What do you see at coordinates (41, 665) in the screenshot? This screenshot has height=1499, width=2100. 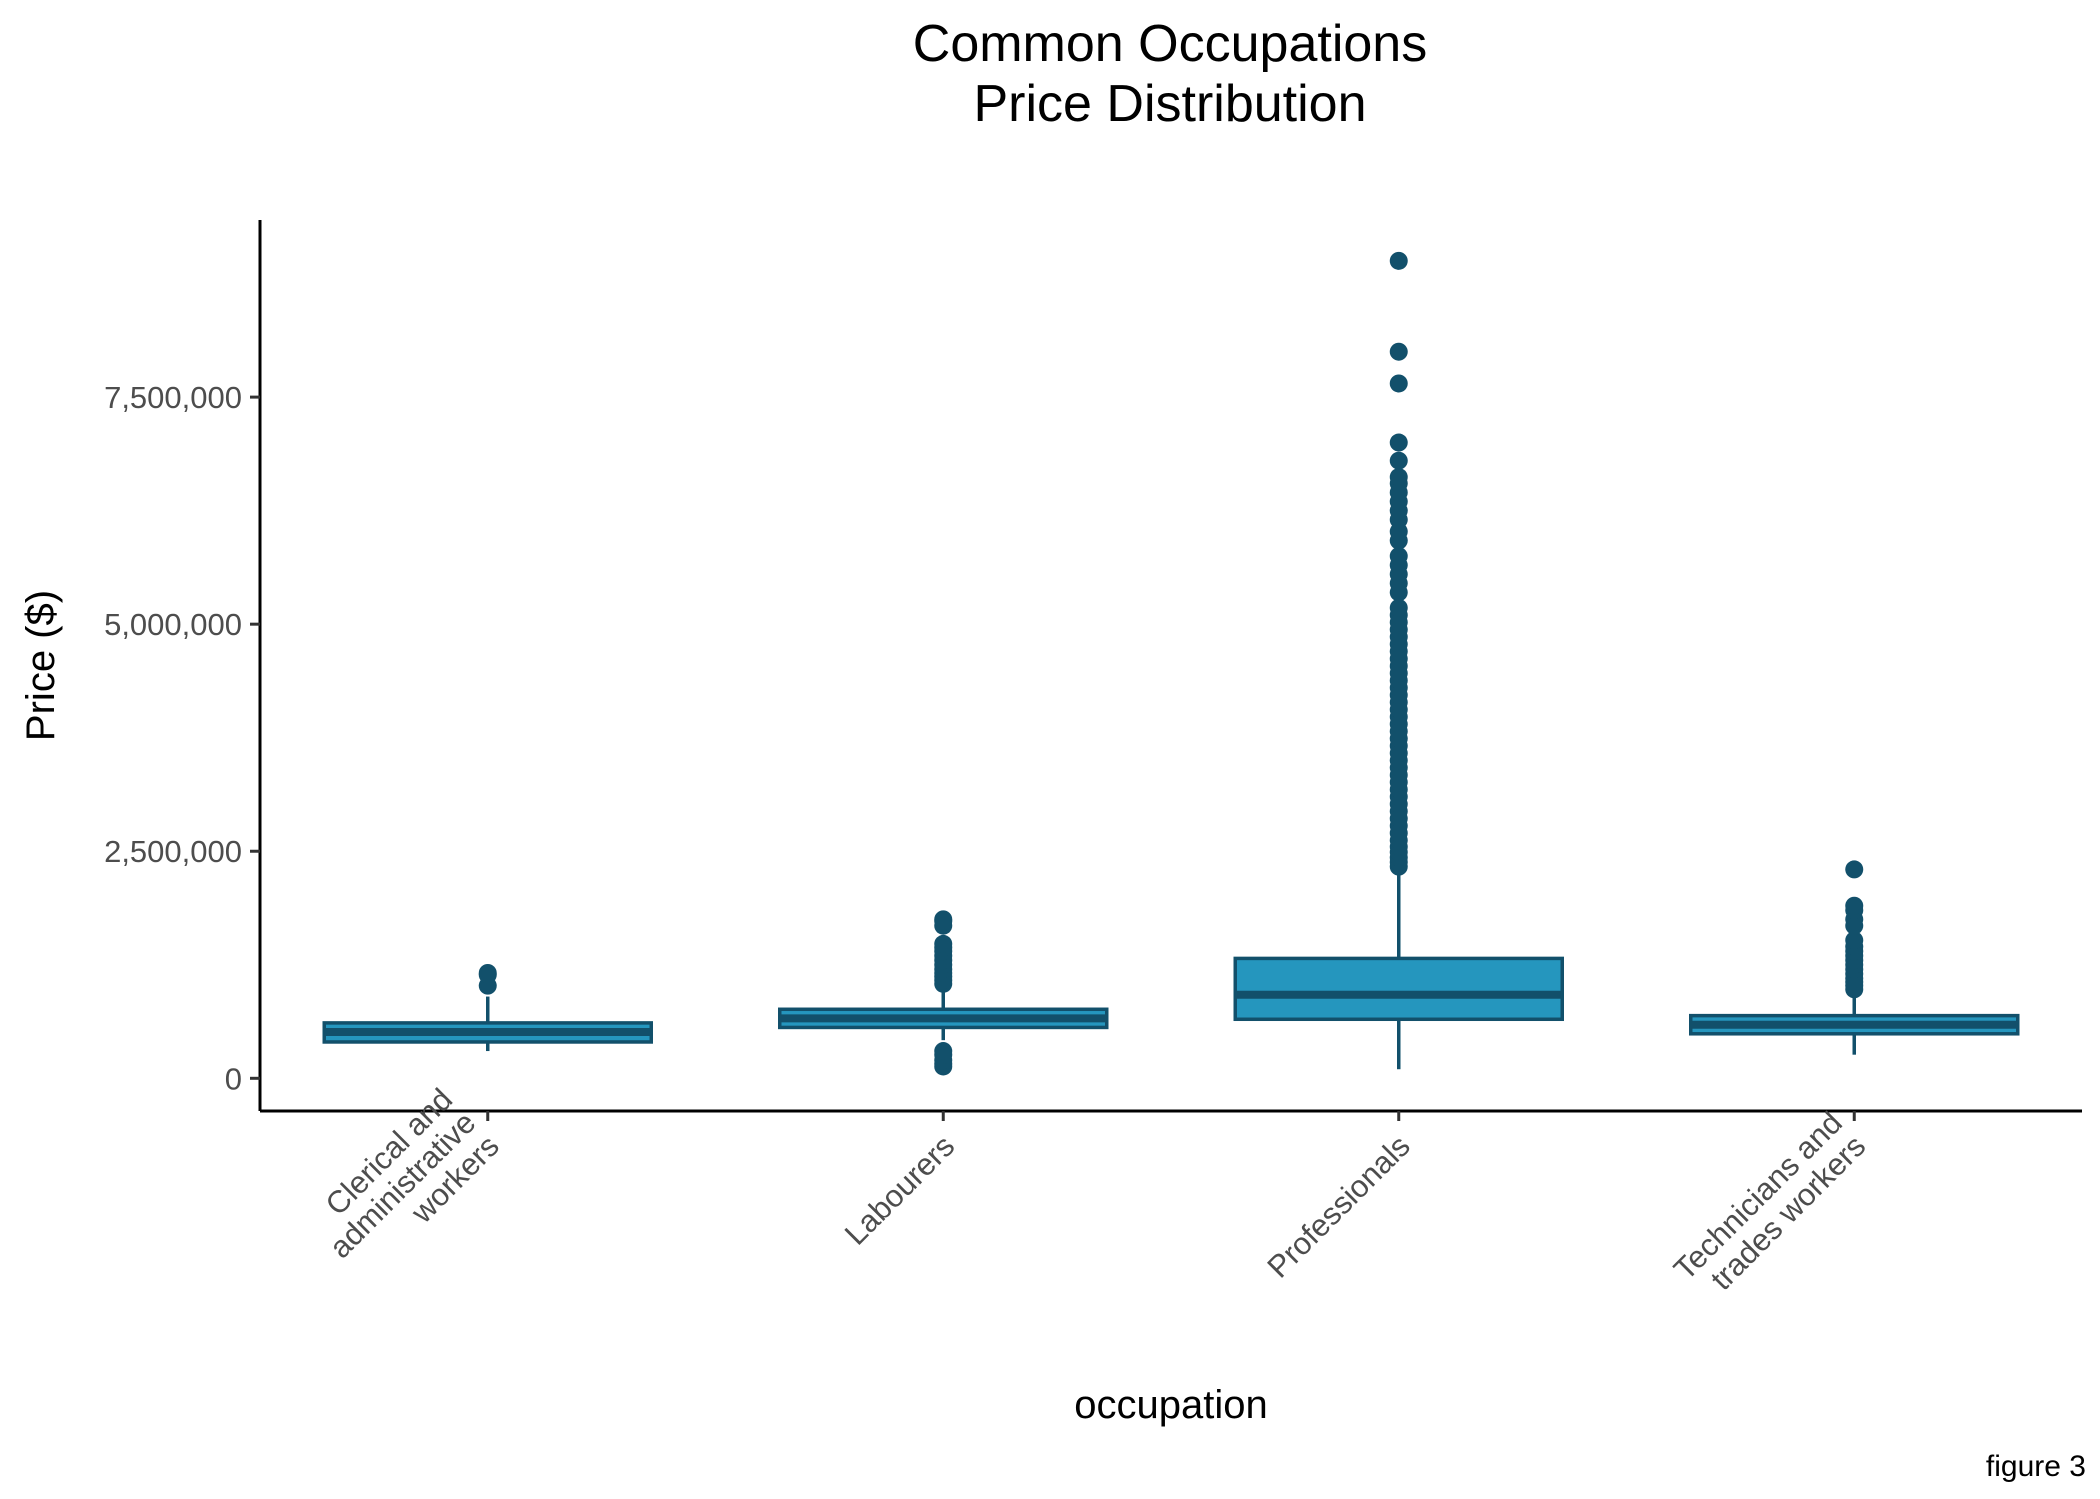 I see `y-axis-title: Price ($)` at bounding box center [41, 665].